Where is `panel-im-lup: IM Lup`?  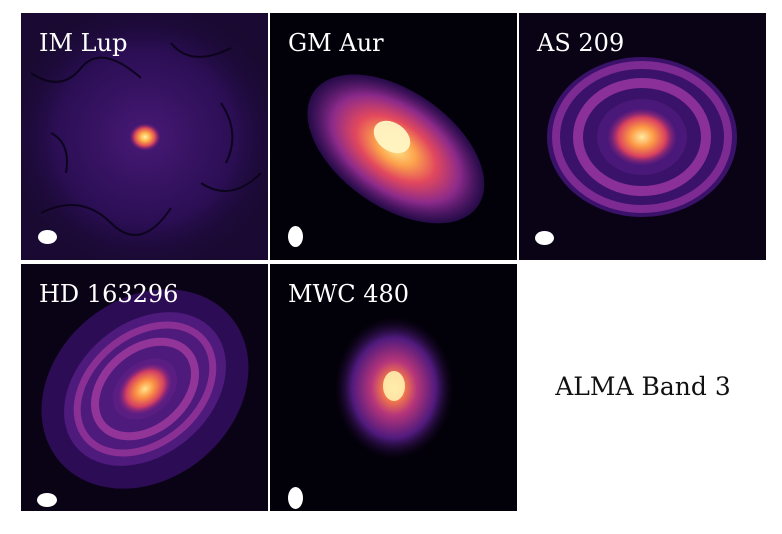
panel-im-lup: IM Lup is located at coordinates (144, 136).